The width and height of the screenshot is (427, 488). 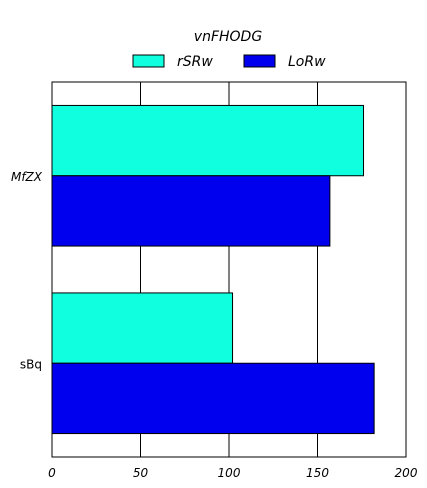 I want to click on bar-rSRw-sBq, so click(x=142, y=328).